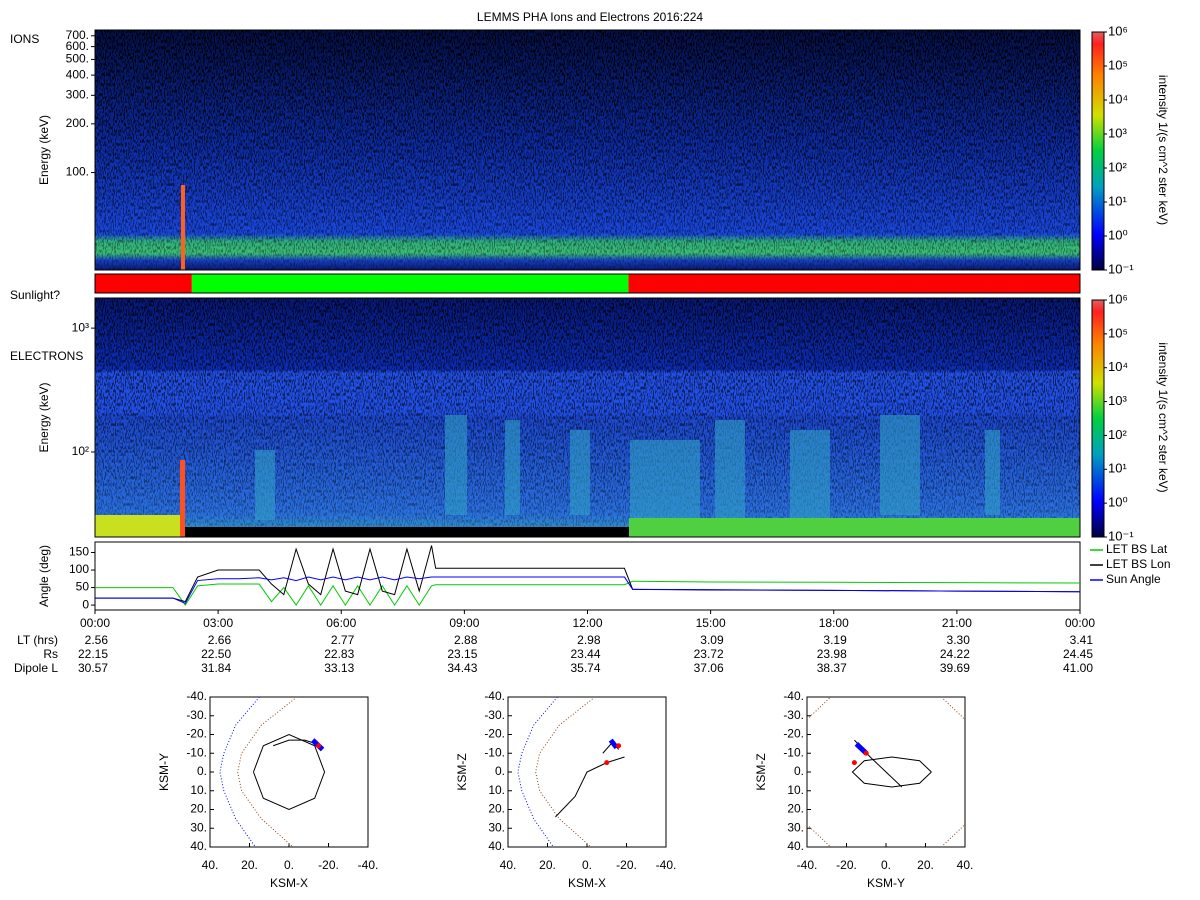 The height and width of the screenshot is (900, 1200). I want to click on y-axis-label: Energy (keV), so click(44, 417).